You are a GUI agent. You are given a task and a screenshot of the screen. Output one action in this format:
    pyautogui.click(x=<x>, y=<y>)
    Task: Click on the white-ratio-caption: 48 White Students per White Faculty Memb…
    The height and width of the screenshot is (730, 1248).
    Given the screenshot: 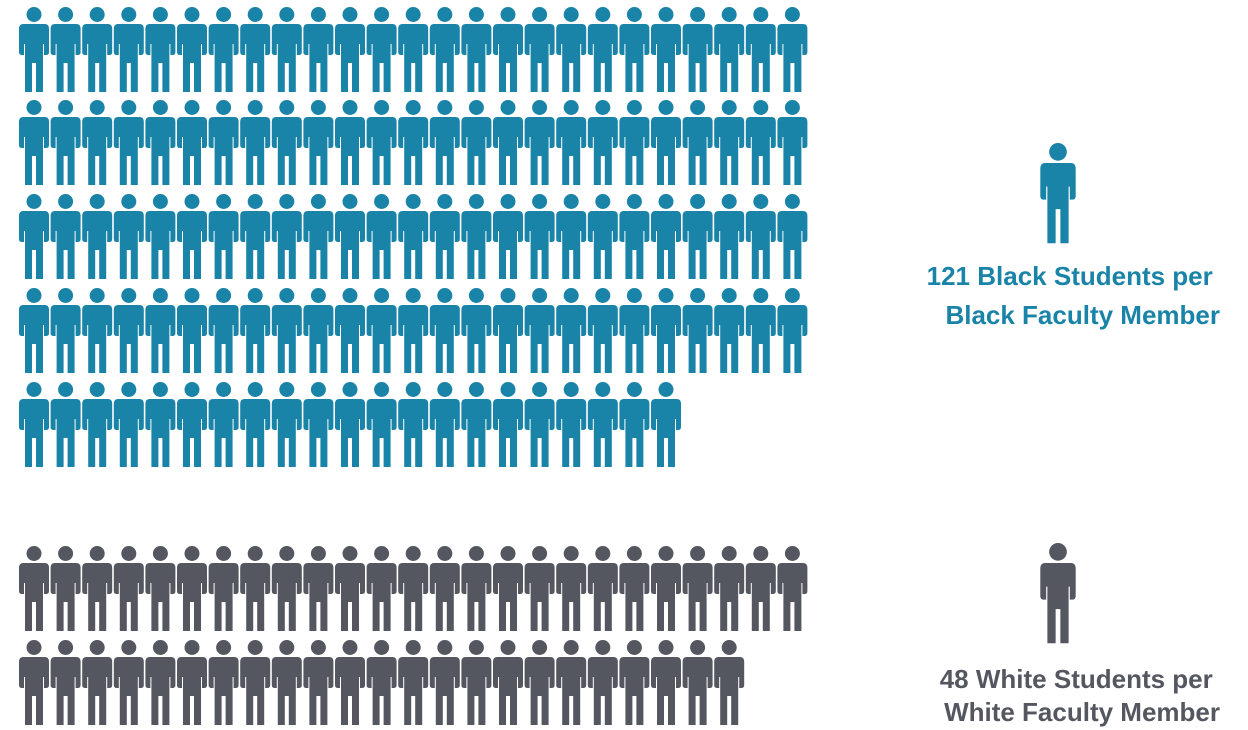 What is the action you would take?
    pyautogui.click(x=1080, y=695)
    